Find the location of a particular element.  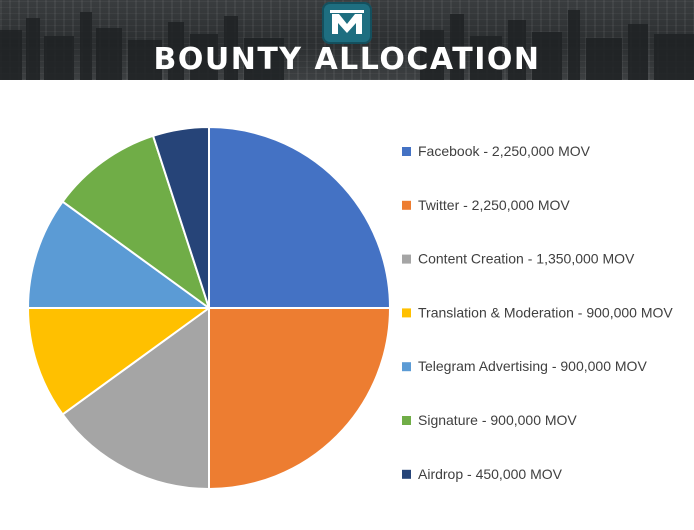

legend-label: Airdrop - 450,000 MOV is located at coordinates (490, 474).